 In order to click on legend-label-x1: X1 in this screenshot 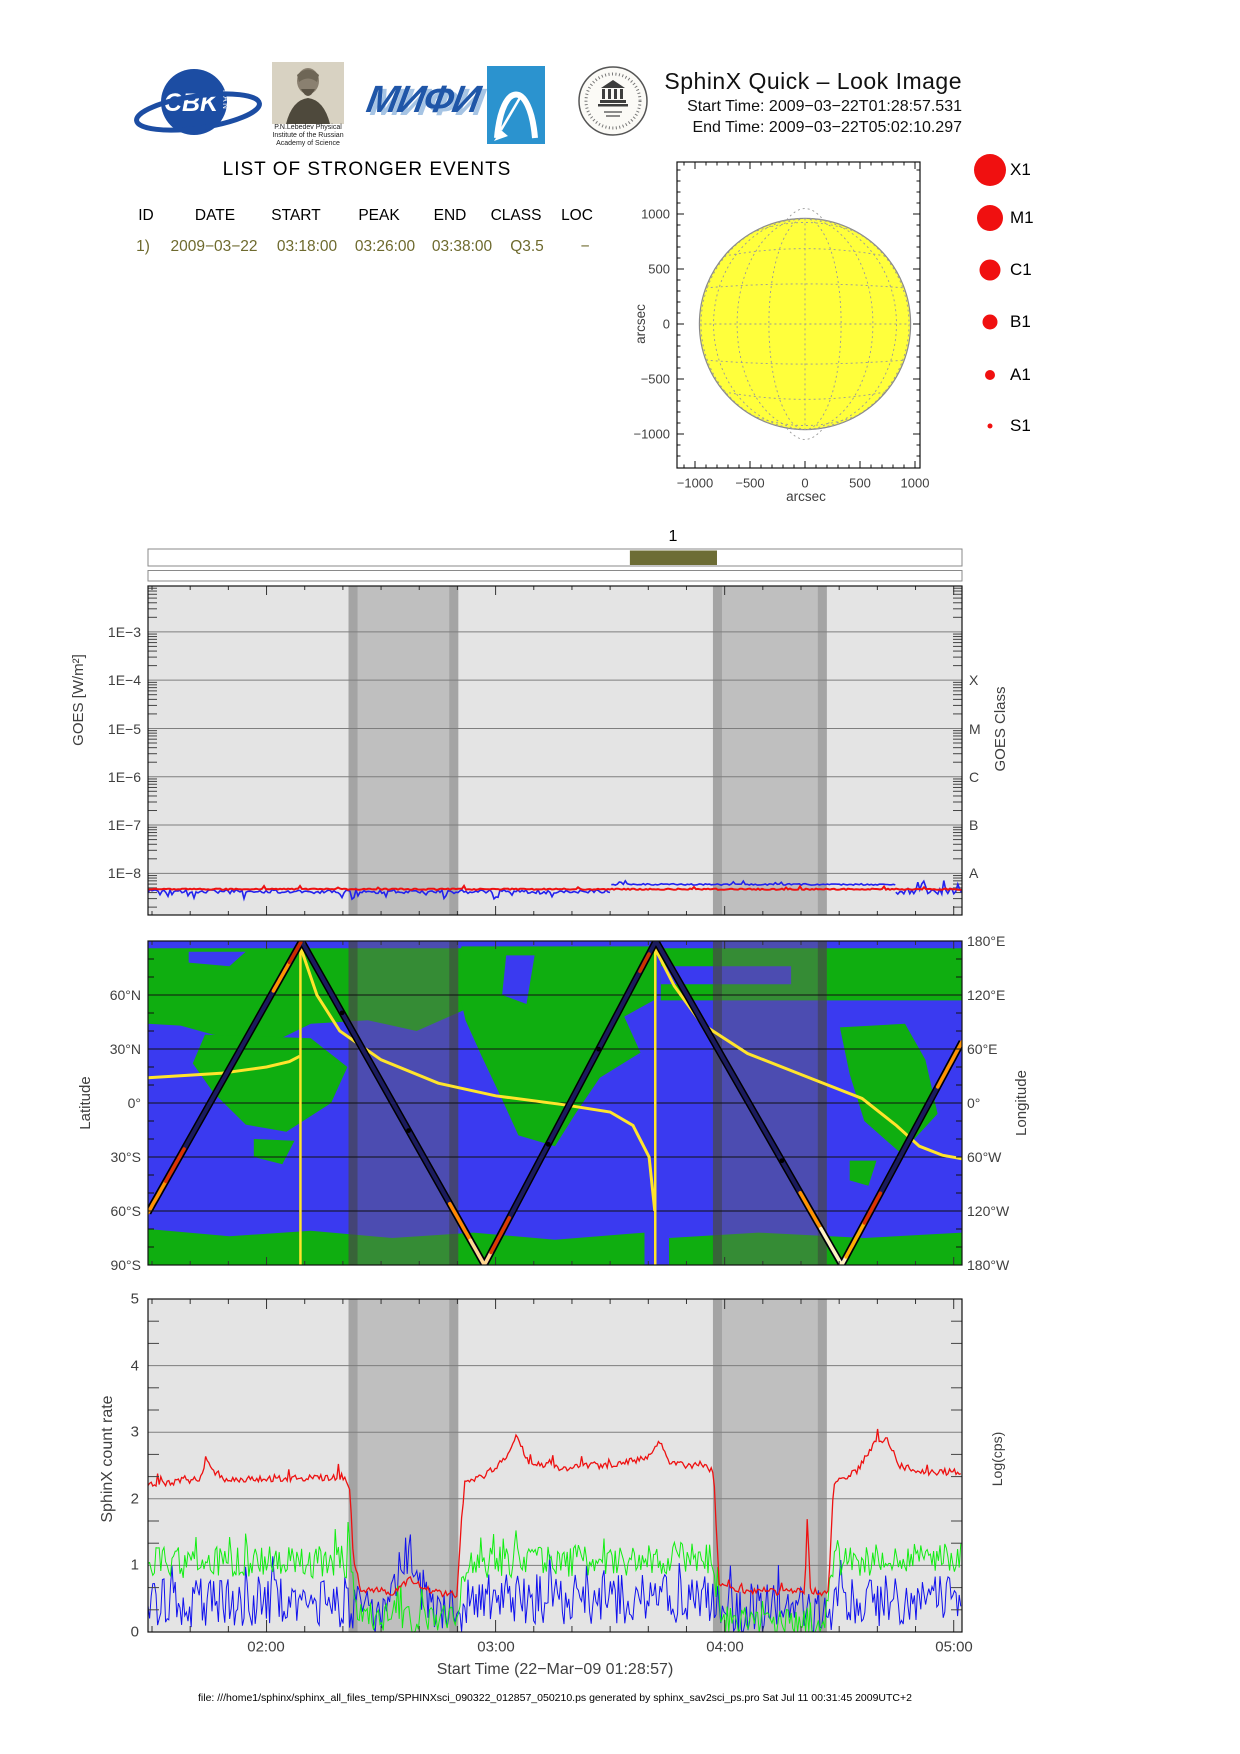, I will do `click(1020, 169)`.